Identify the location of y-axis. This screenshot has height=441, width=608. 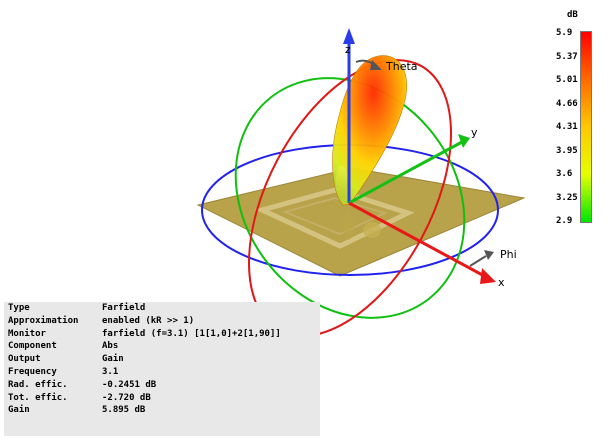
(405, 172).